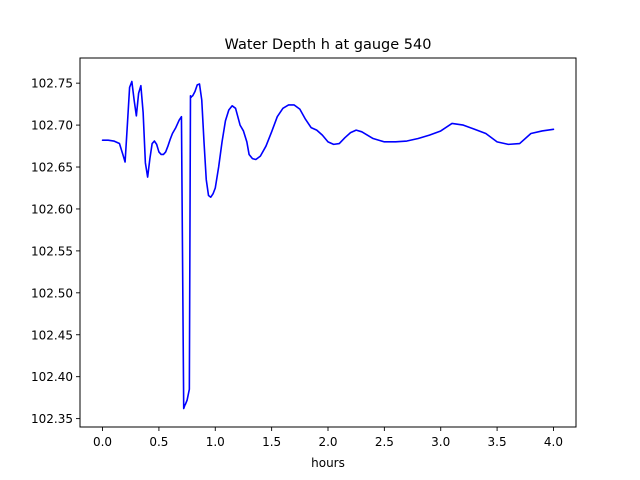 The image size is (640, 480). I want to click on x-tick-label: 0.5, so click(158, 442).